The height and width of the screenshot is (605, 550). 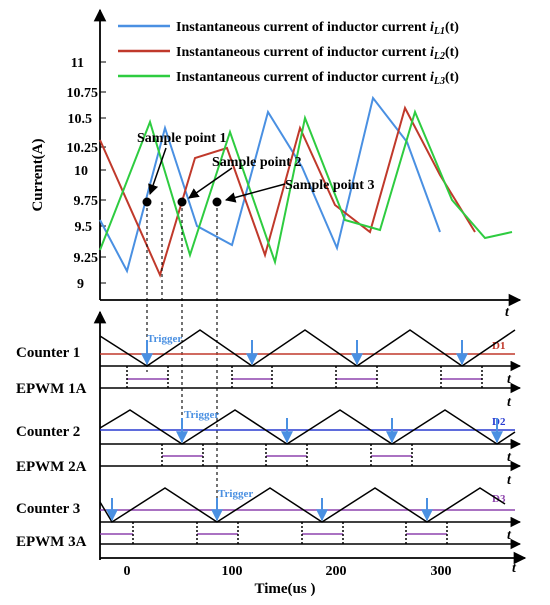 I want to click on y-tick: 9, so click(x=80, y=284).